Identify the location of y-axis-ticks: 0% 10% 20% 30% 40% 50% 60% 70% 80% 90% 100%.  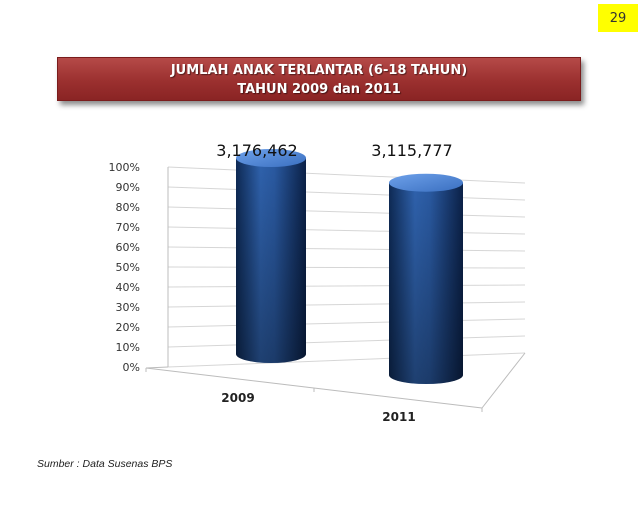
(124, 267).